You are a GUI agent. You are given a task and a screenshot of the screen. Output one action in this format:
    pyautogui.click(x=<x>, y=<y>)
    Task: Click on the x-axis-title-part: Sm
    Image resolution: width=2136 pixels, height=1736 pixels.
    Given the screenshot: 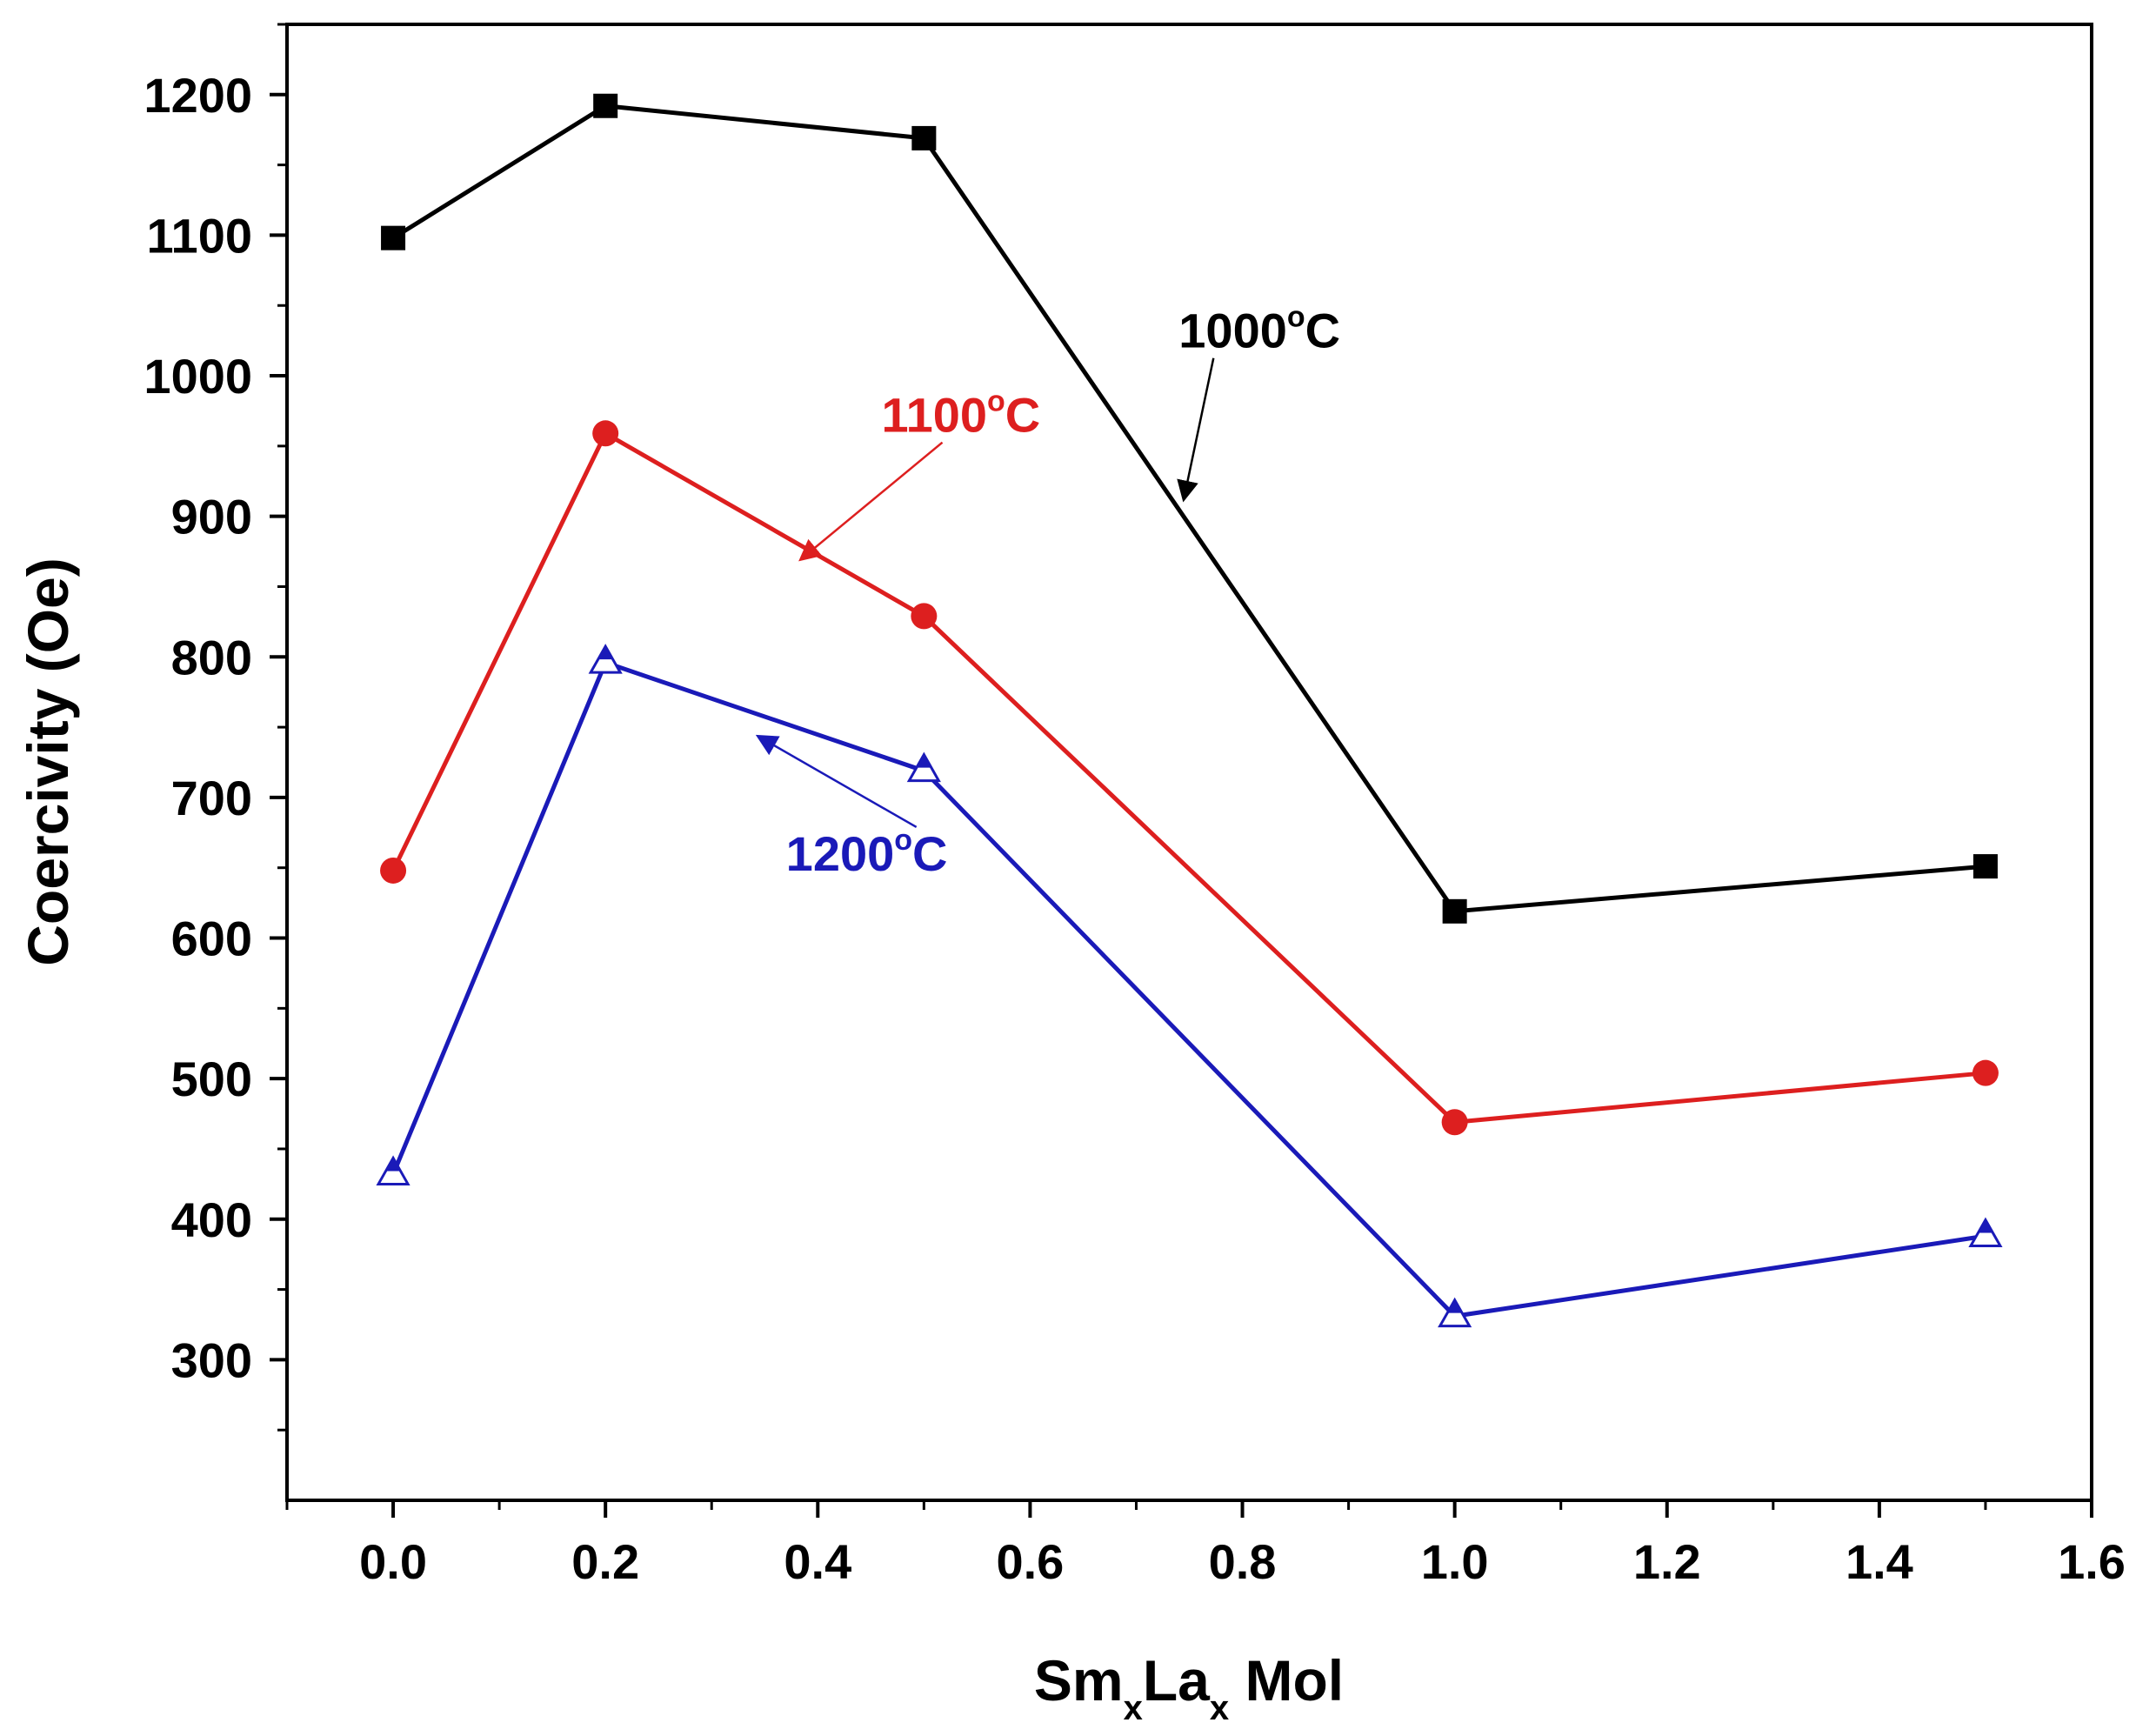 What is the action you would take?
    pyautogui.click(x=1079, y=1680)
    